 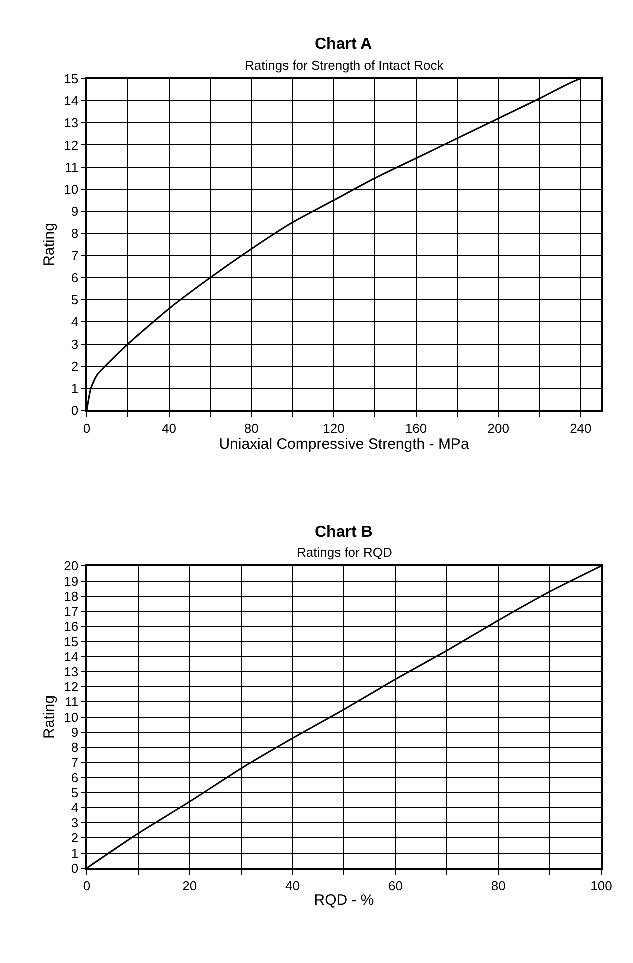 What do you see at coordinates (71, 566) in the screenshot?
I see `y-tick-label: 20` at bounding box center [71, 566].